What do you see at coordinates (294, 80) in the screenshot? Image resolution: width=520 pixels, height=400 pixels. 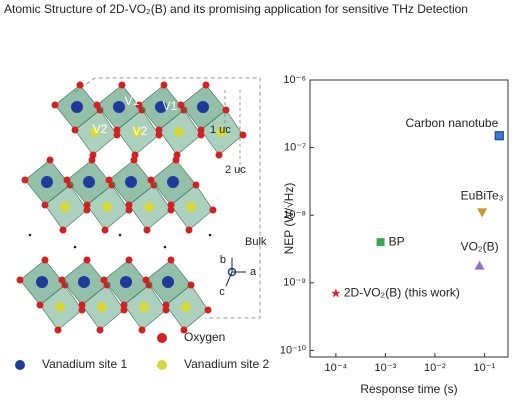 I see `y-tick-label: 10⁻⁶` at bounding box center [294, 80].